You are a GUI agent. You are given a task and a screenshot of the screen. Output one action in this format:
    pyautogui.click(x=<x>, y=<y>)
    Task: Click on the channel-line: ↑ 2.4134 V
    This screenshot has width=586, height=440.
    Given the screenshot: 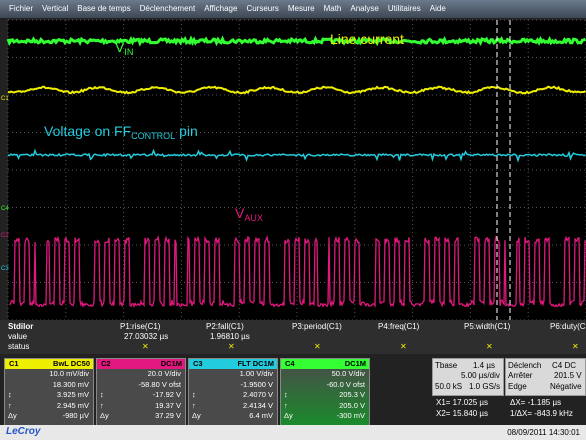 What is the action you would take?
    pyautogui.click(x=233, y=406)
    